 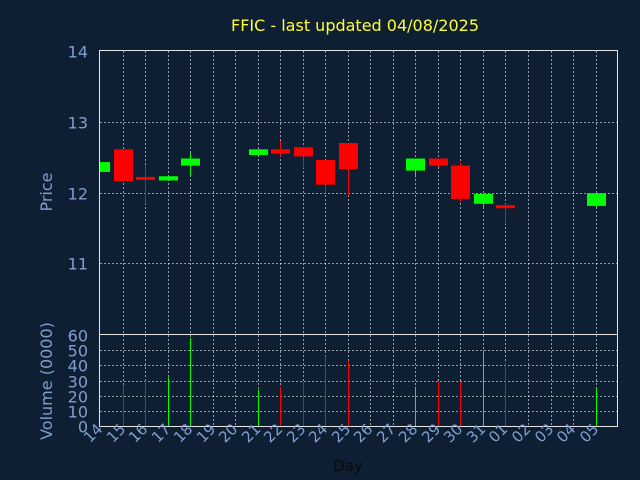 I want to click on volume-tick-label: 60, so click(x=78, y=336).